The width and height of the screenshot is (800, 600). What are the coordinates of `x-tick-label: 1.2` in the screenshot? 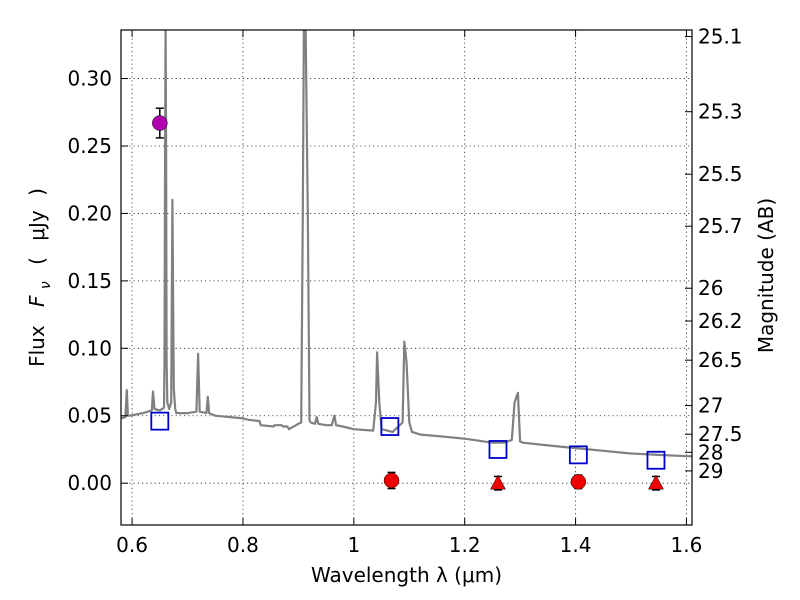 It's located at (465, 545).